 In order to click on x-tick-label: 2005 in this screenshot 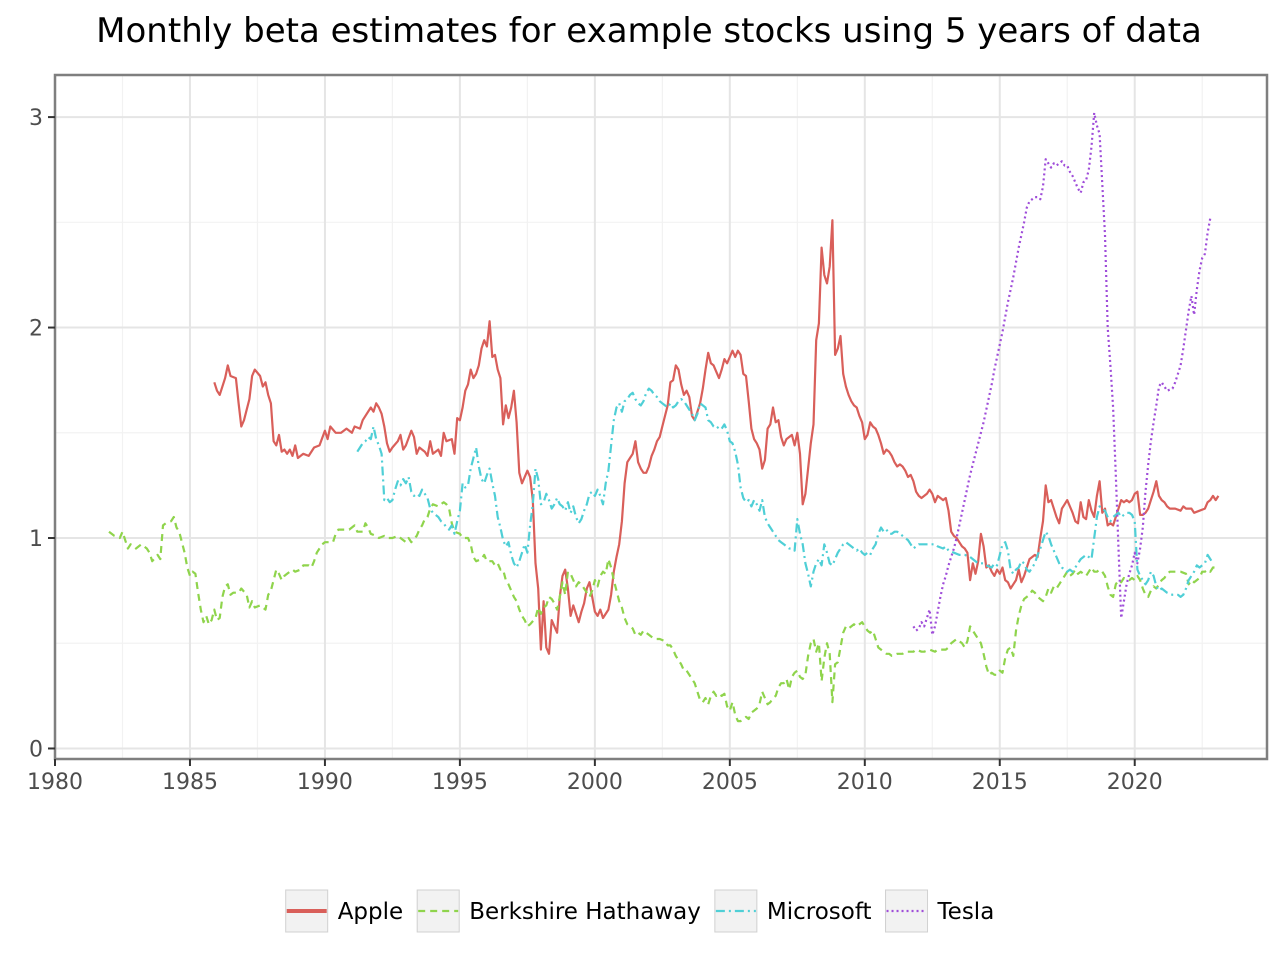, I will do `click(730, 782)`.